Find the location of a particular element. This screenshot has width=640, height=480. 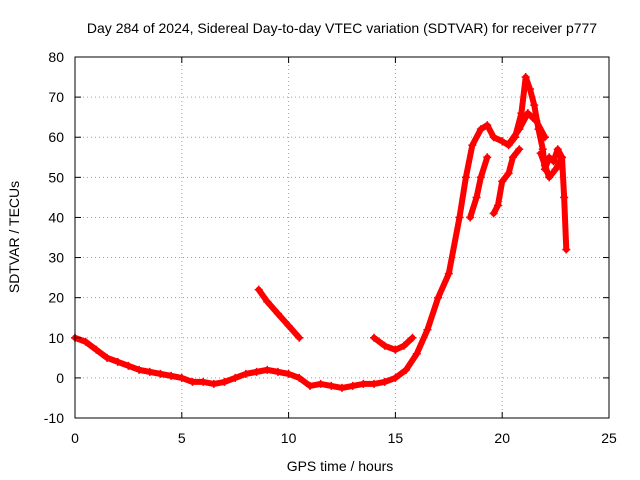

x-tick-label: 0 is located at coordinates (75, 438).